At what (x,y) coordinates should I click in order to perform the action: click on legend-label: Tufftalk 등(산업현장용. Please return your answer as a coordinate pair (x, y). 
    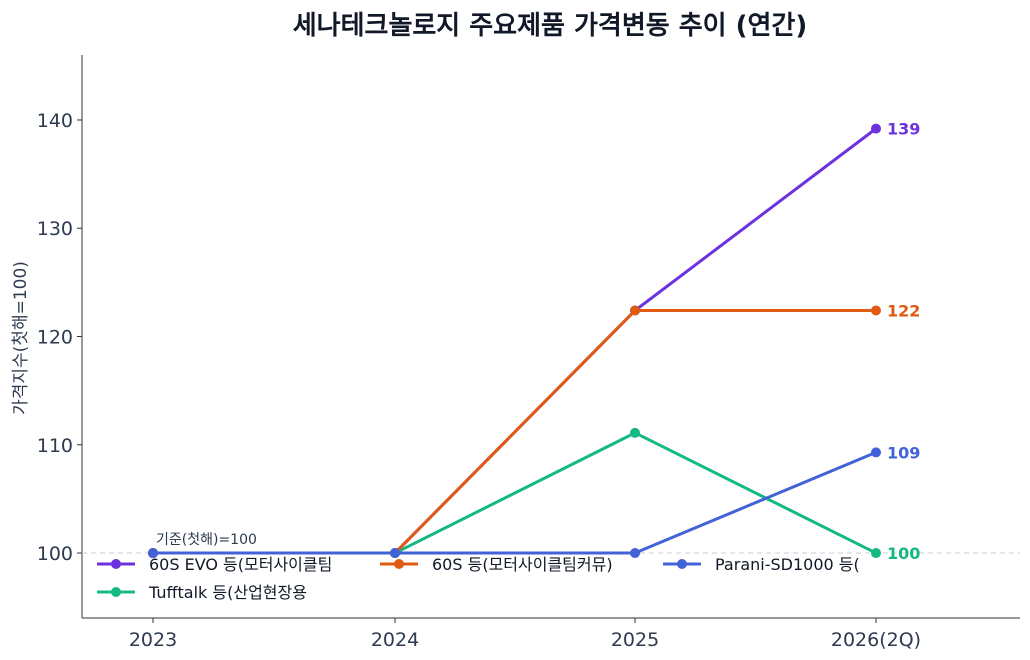
    Looking at the image, I should click on (227, 592).